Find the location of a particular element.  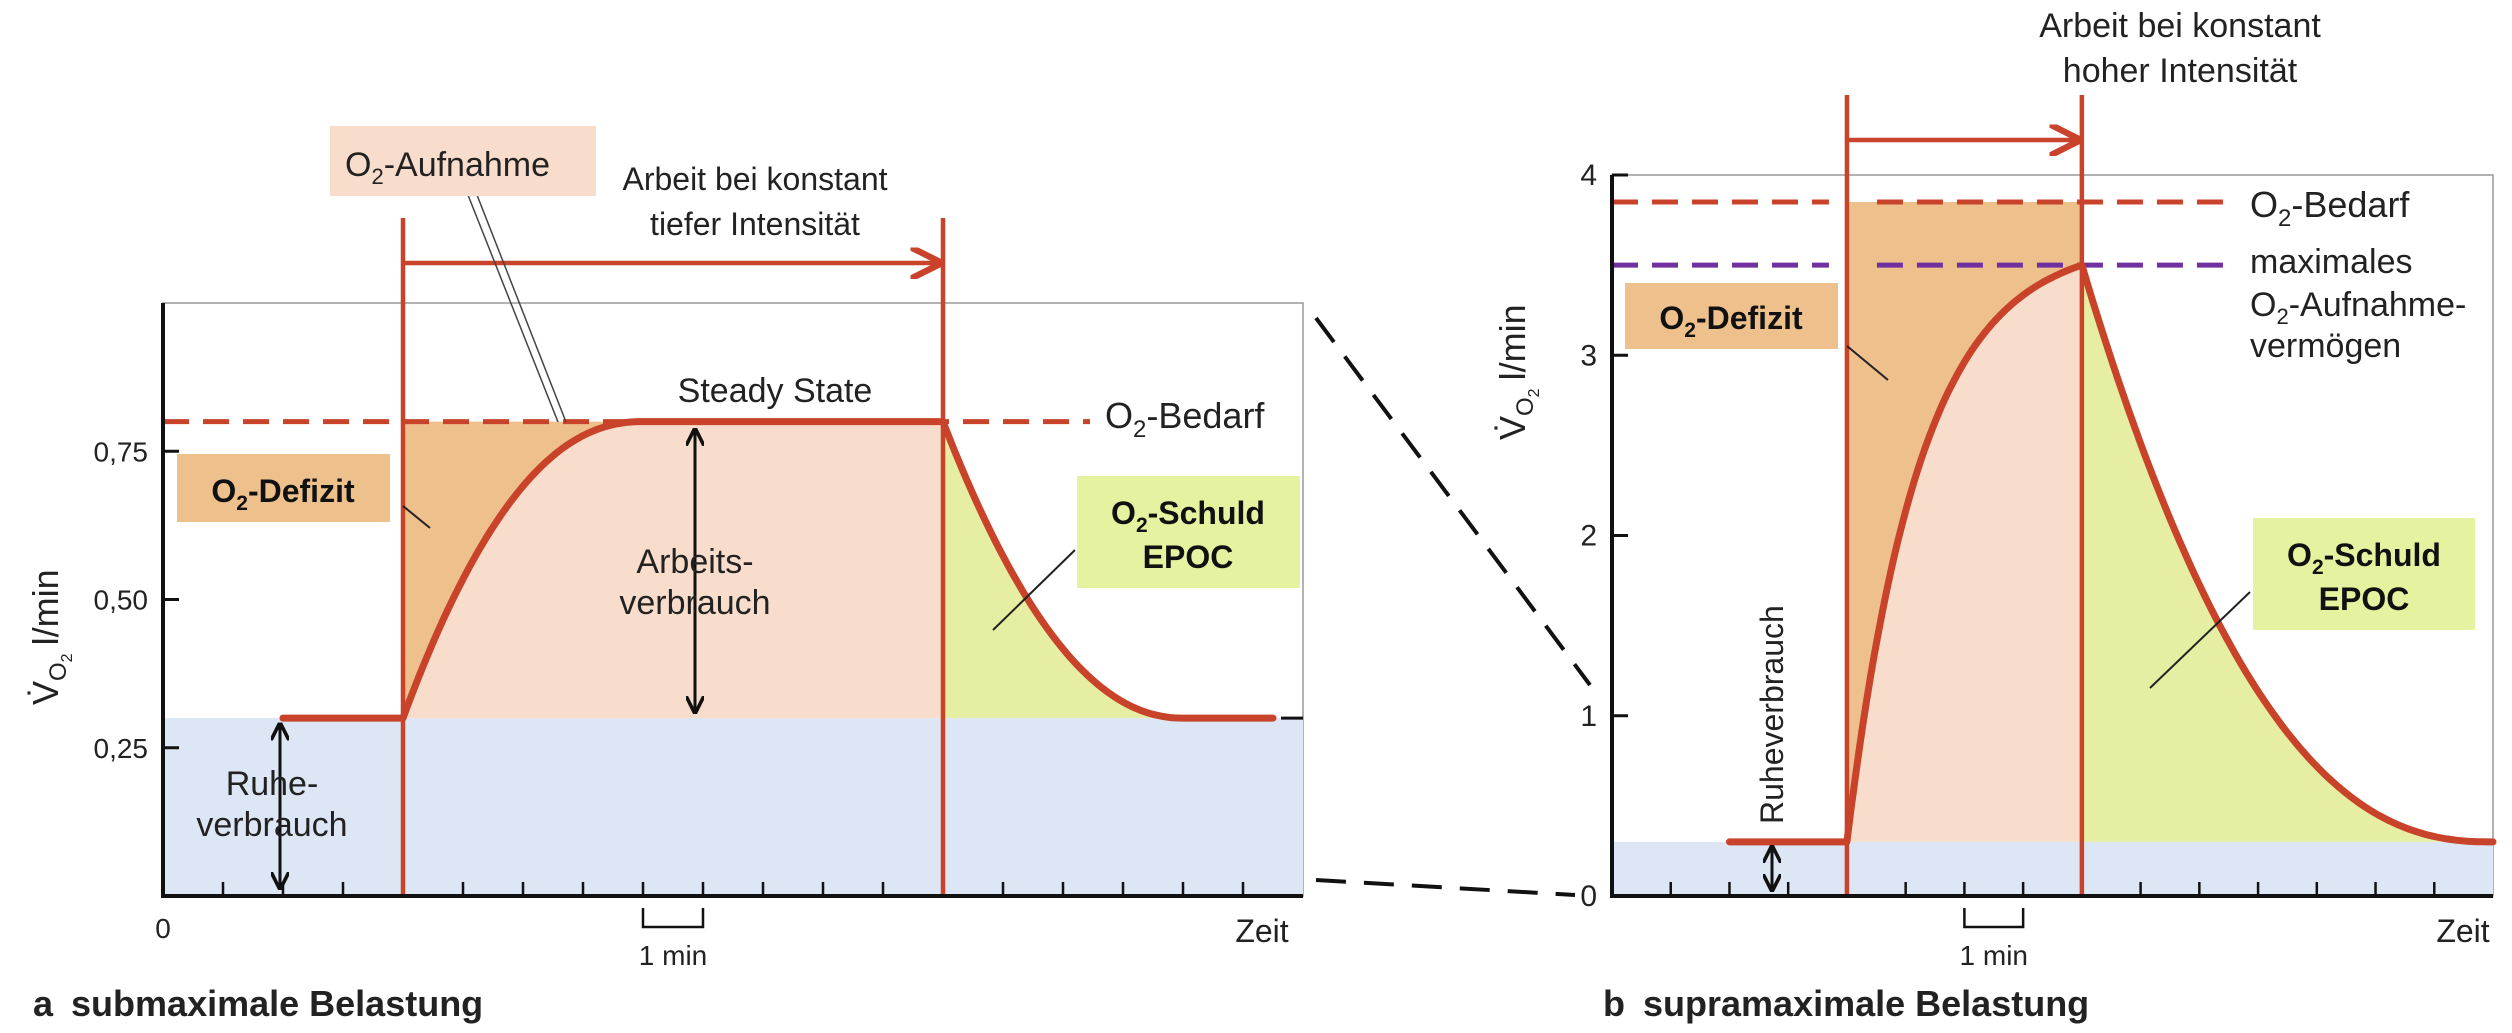

caption-b: b supramaximale Belastung is located at coordinates (1846, 1003).